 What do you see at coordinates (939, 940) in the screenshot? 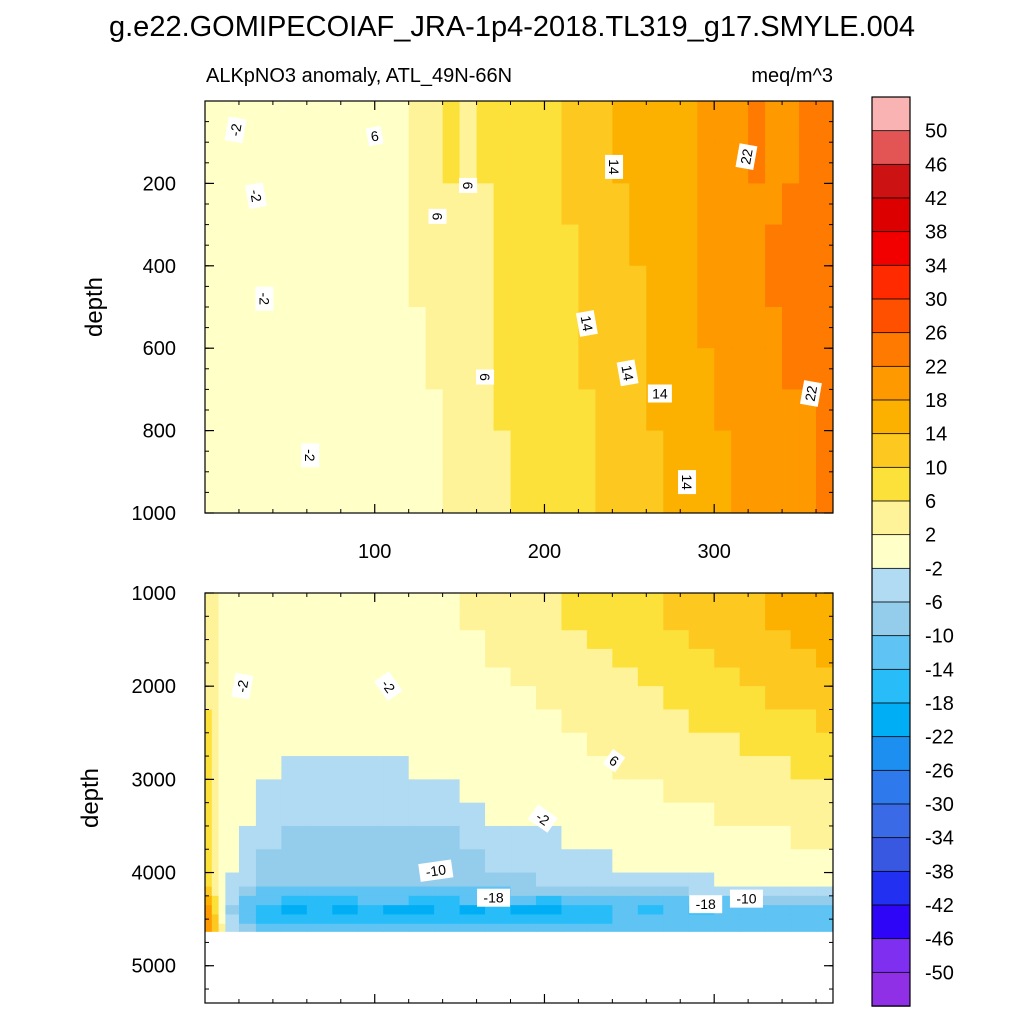
I see `colorbar-label: -46` at bounding box center [939, 940].